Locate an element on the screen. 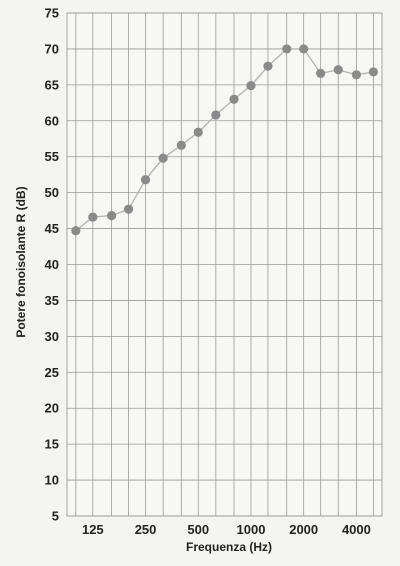 The height and width of the screenshot is (566, 400). x-tick-label: 4000 is located at coordinates (356, 529).